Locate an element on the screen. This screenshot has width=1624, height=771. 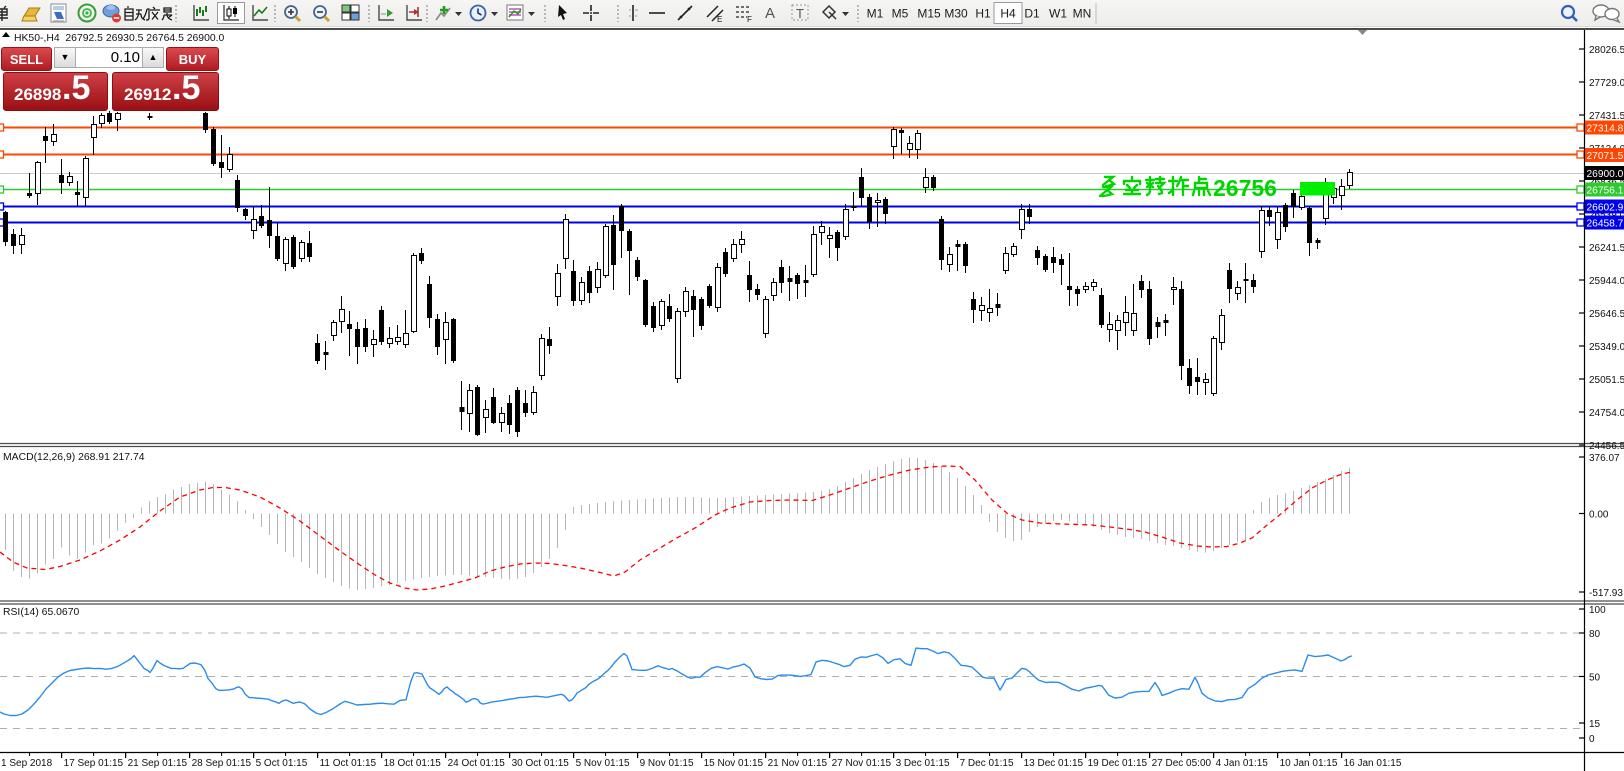
svg-text: -517.93 is located at coordinates (1606, 593).